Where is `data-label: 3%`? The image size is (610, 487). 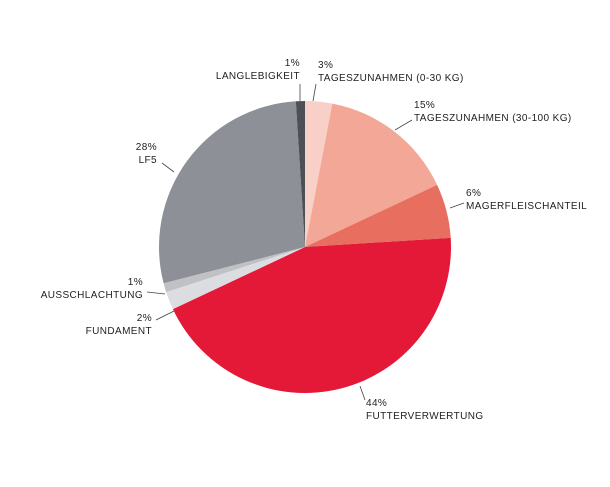
data-label: 3% is located at coordinates (325, 65).